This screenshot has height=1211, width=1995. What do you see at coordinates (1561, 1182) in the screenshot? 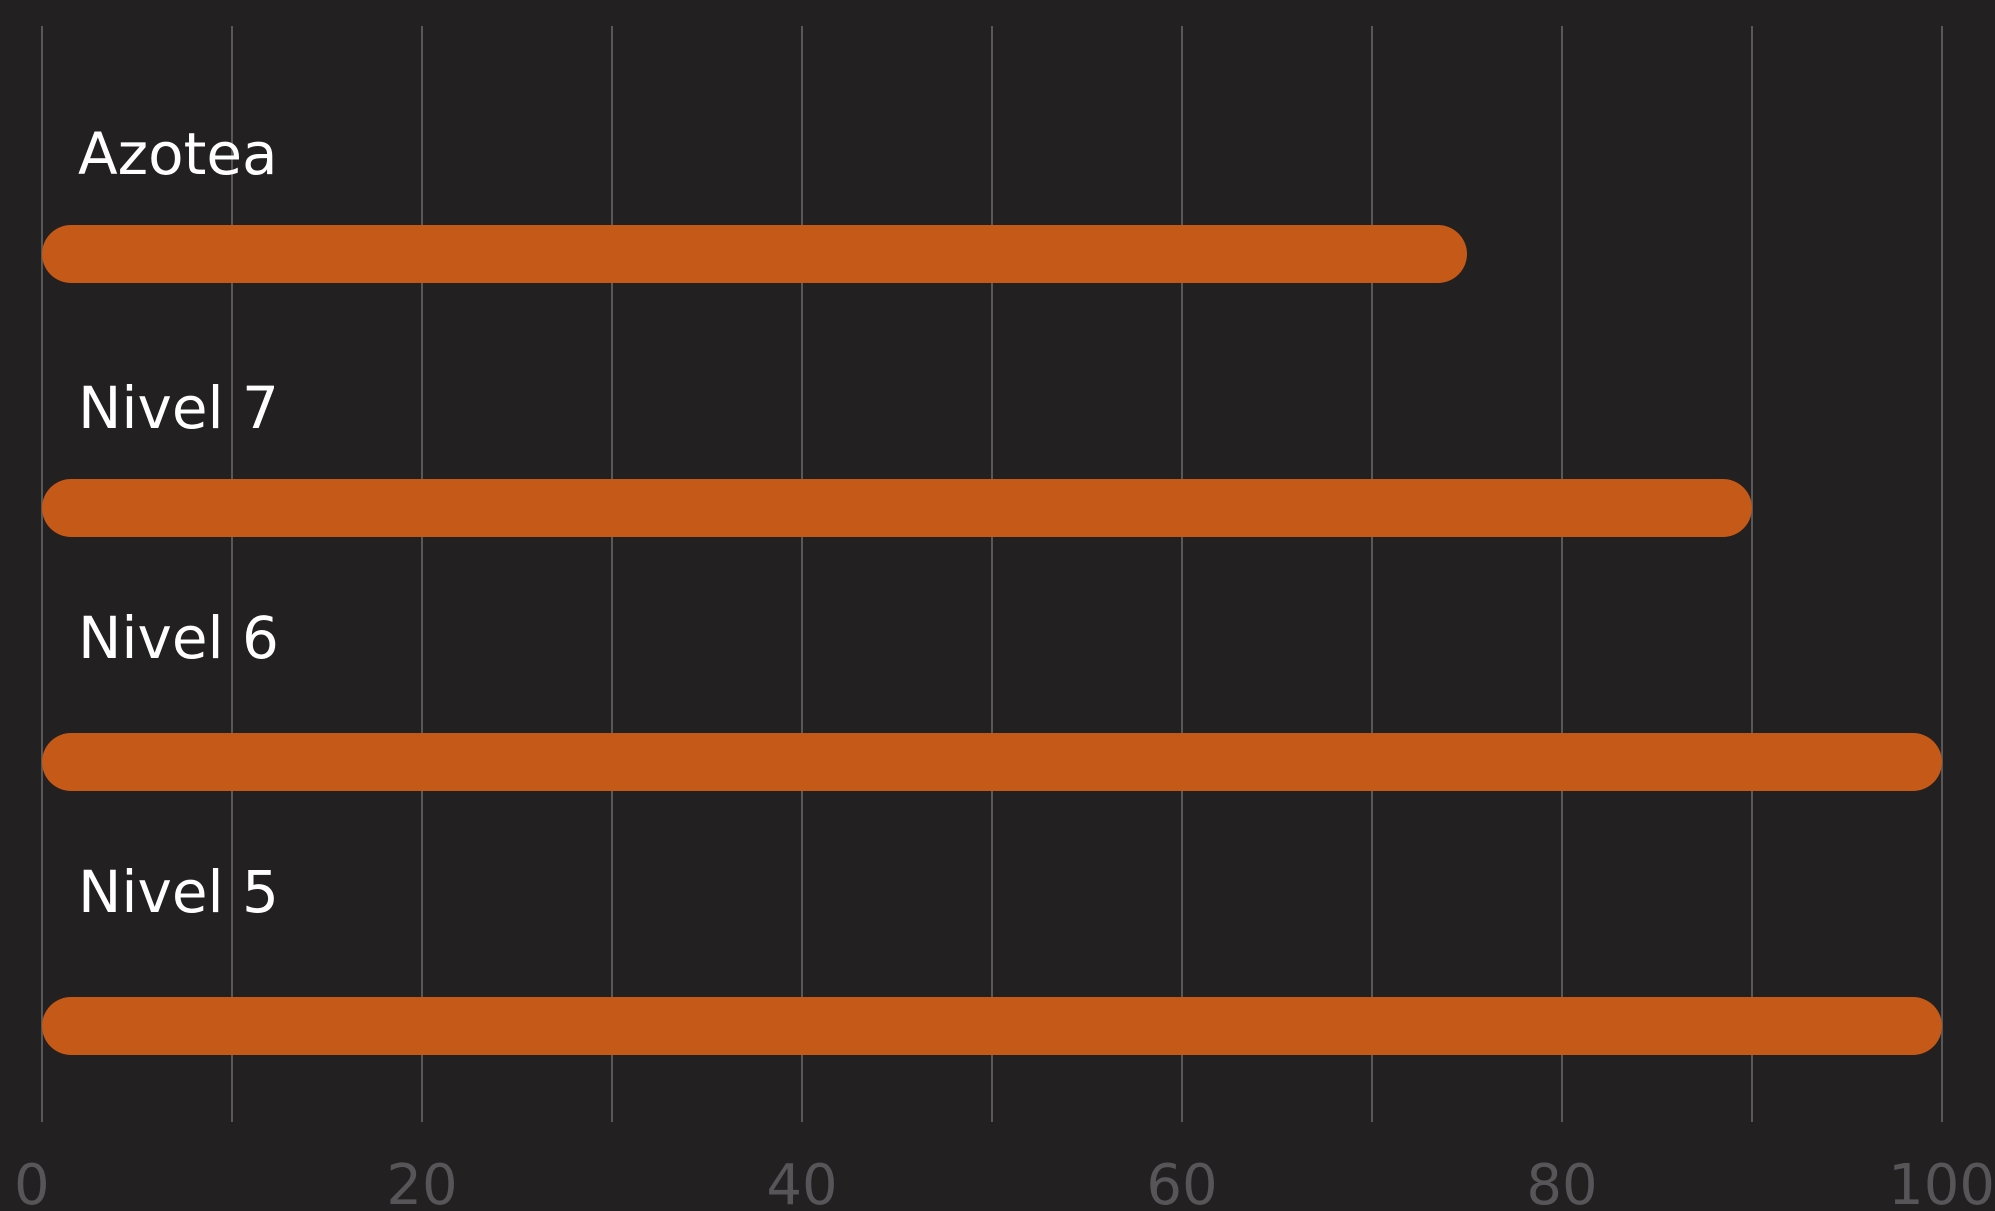
I see `x-tick-label: 80` at bounding box center [1561, 1182].